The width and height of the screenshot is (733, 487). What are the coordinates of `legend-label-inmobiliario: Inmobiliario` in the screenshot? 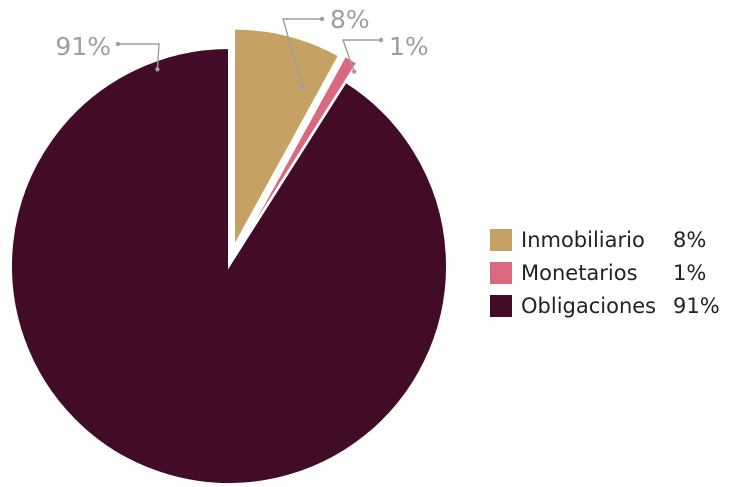 It's located at (583, 239).